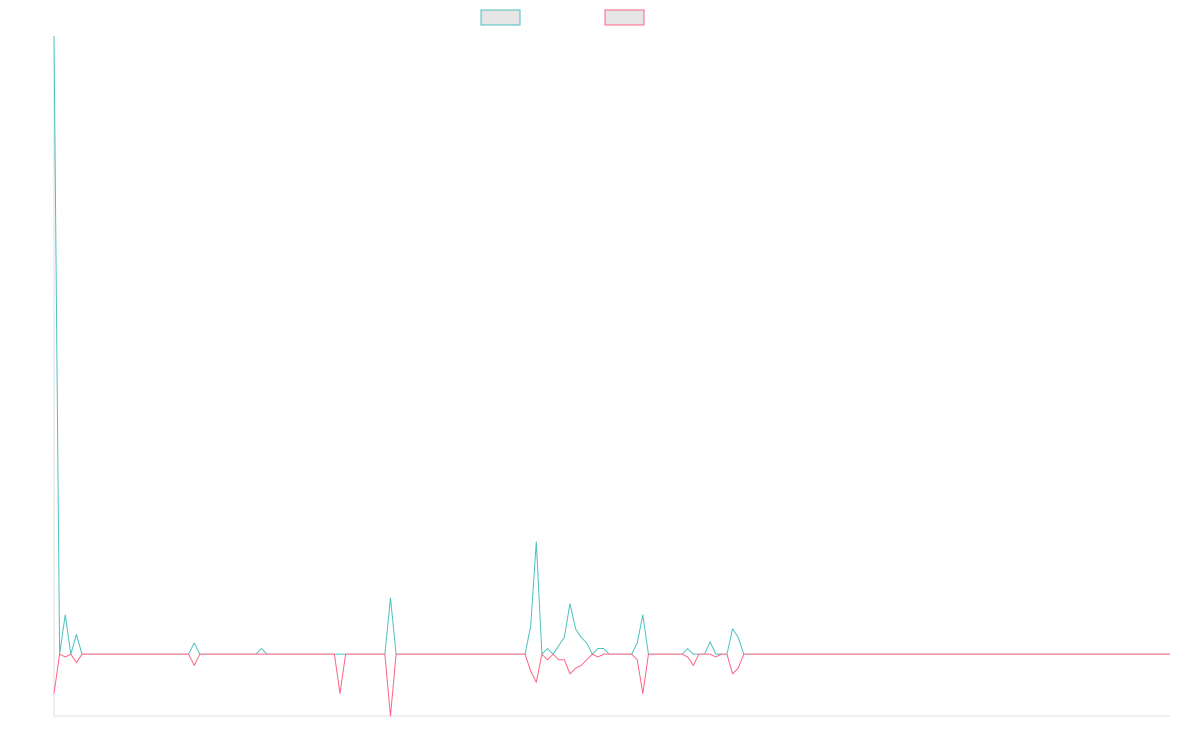 The image size is (1200, 750). I want to click on series-b-line, so click(611, 685).